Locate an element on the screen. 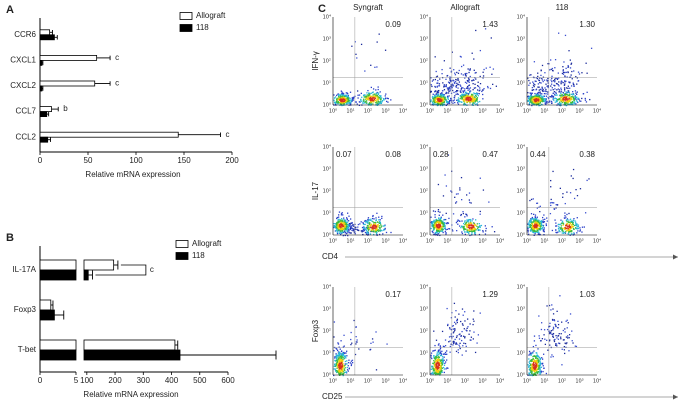 The width and height of the screenshot is (685, 412). x-tick-label: 10⁰ is located at coordinates (430, 382).